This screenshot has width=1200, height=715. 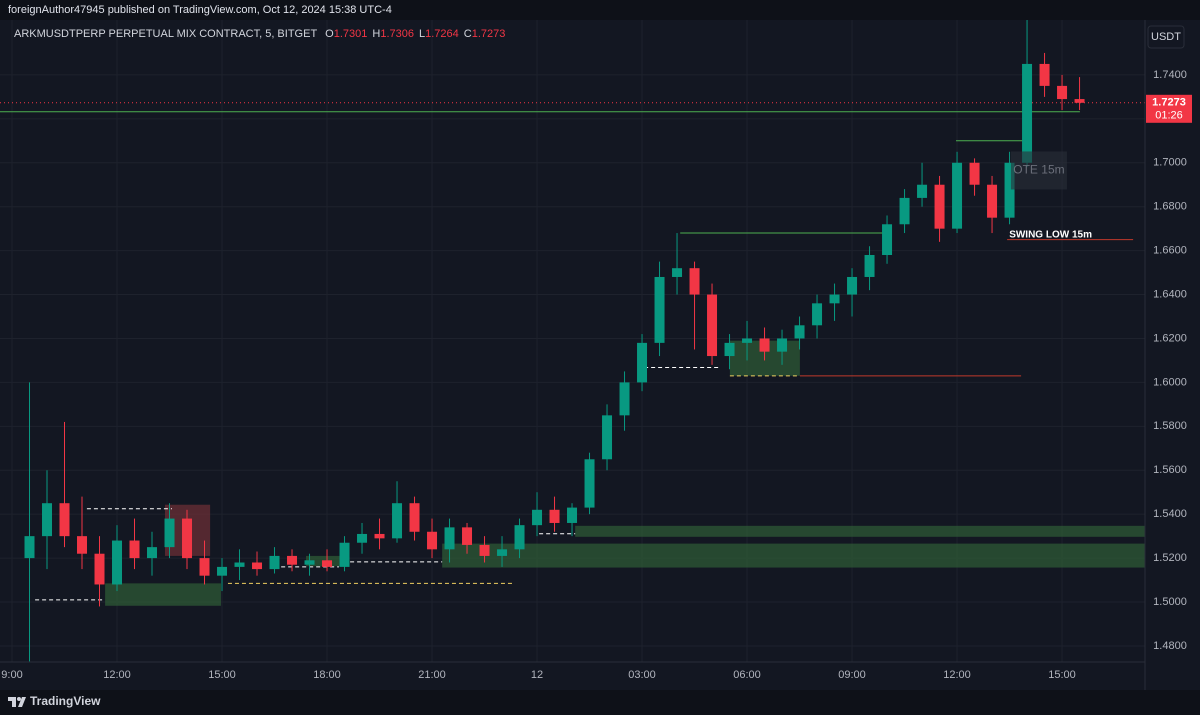 What do you see at coordinates (1170, 558) in the screenshot?
I see `y-tick-label: 1.5200` at bounding box center [1170, 558].